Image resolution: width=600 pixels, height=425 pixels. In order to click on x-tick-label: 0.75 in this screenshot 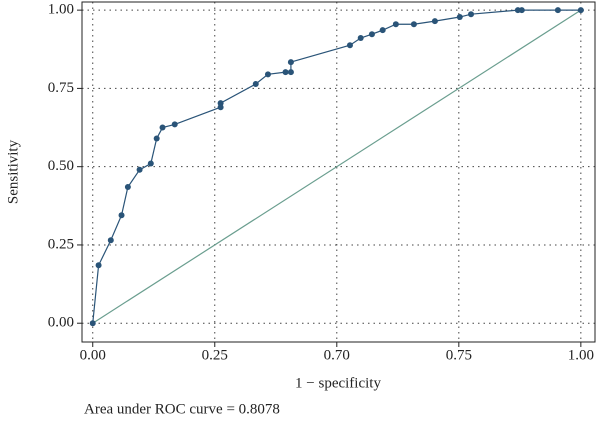, I will do `click(459, 355)`.